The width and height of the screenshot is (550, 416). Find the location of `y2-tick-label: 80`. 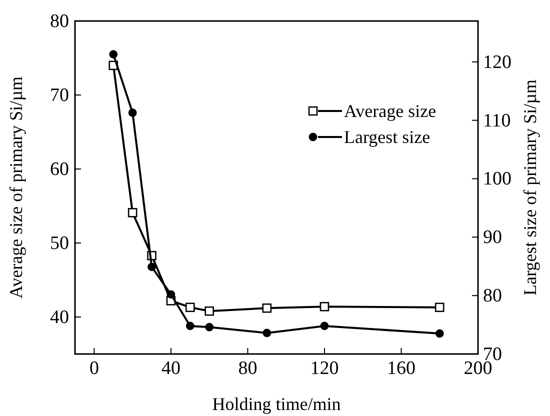

y2-tick-label: 80 is located at coordinates (492, 296).